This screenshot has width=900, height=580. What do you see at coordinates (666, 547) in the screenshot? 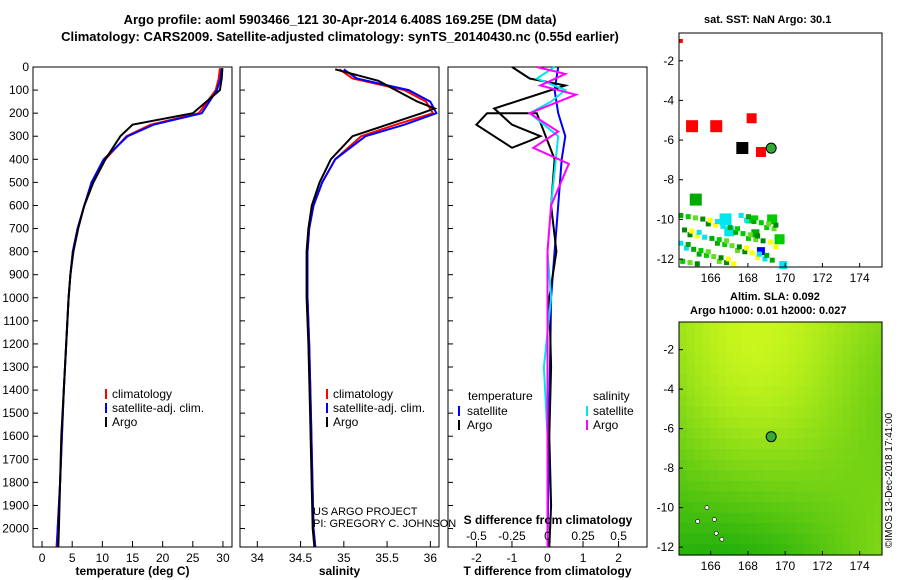
I see `sla-map-ytick-label: -12` at bounding box center [666, 547].